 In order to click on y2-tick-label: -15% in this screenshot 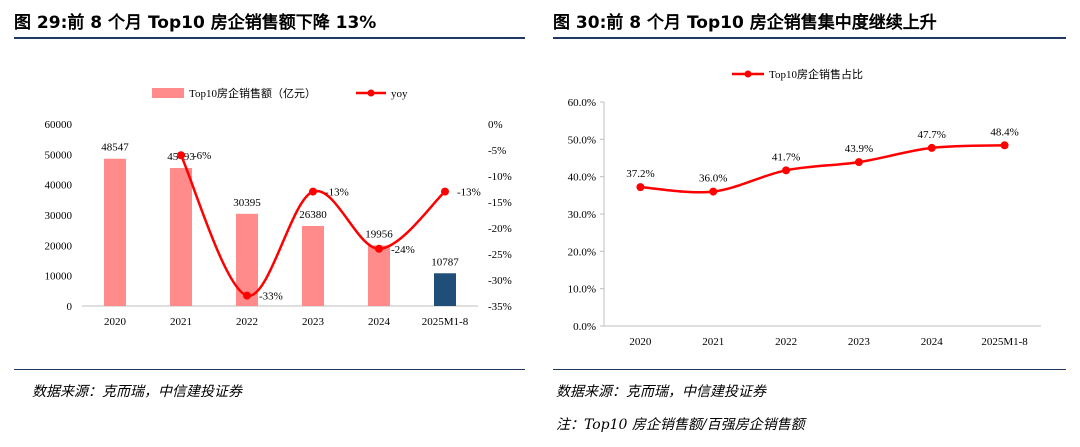, I will do `click(500, 203)`.